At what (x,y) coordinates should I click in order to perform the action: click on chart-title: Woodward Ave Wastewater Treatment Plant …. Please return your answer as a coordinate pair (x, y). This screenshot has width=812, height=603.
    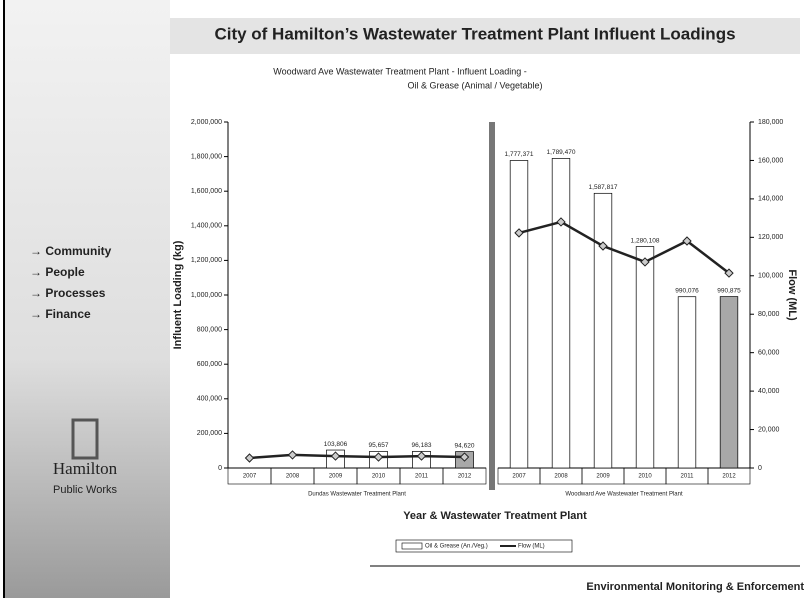
    Looking at the image, I should click on (399, 71).